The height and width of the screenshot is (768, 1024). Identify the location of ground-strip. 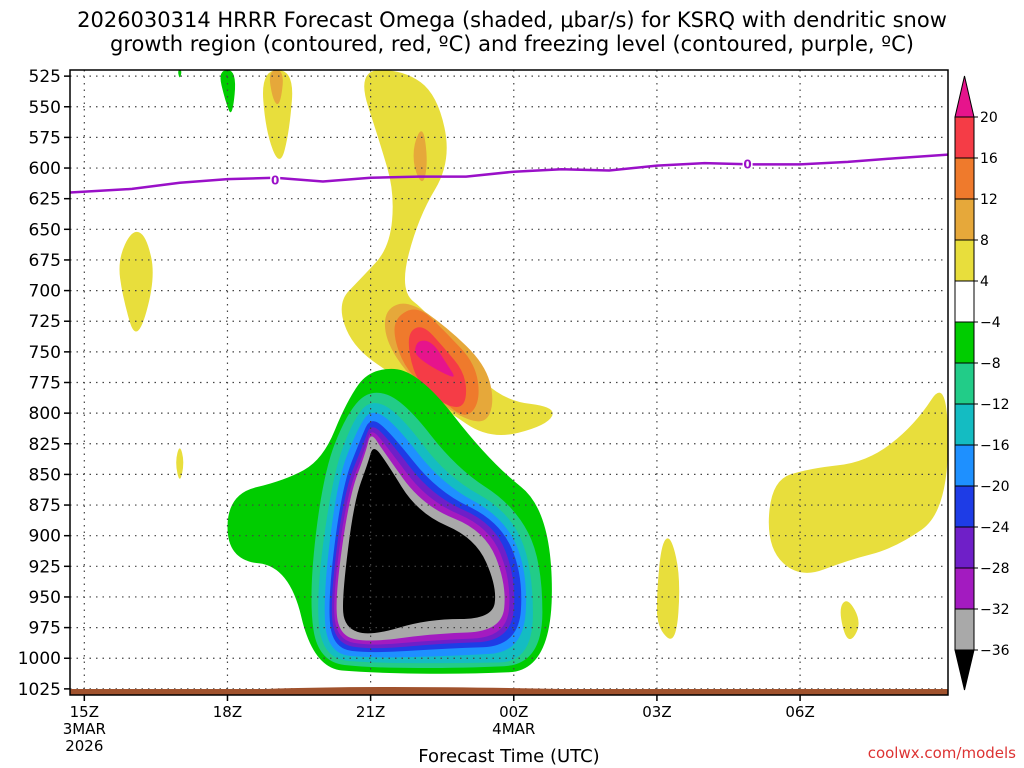
(509, 692).